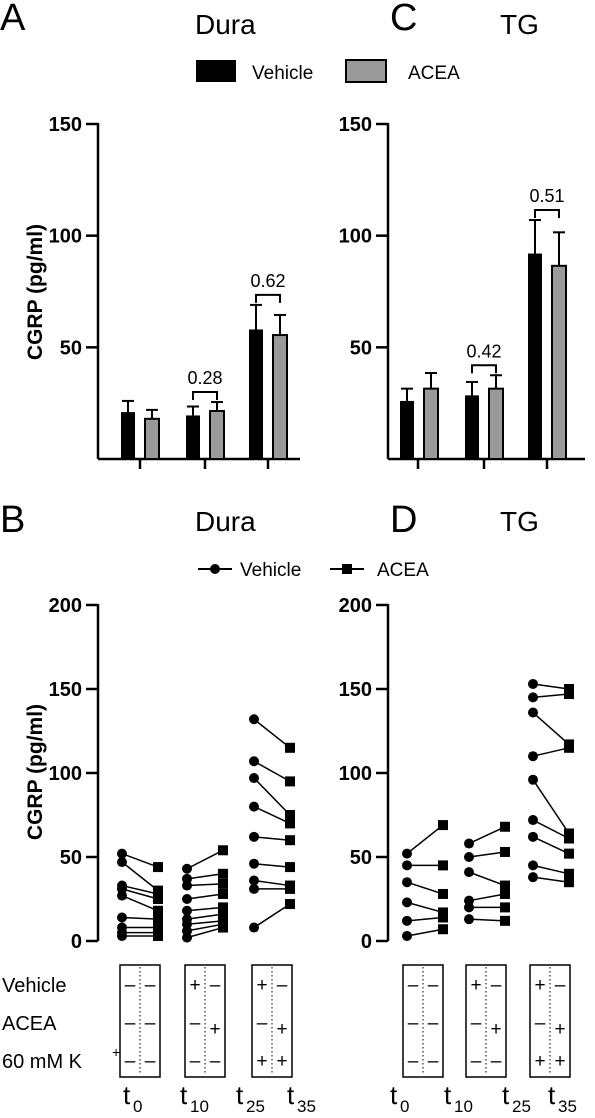  I want to click on legend-label-vehicle: Vehicle, so click(282, 73).